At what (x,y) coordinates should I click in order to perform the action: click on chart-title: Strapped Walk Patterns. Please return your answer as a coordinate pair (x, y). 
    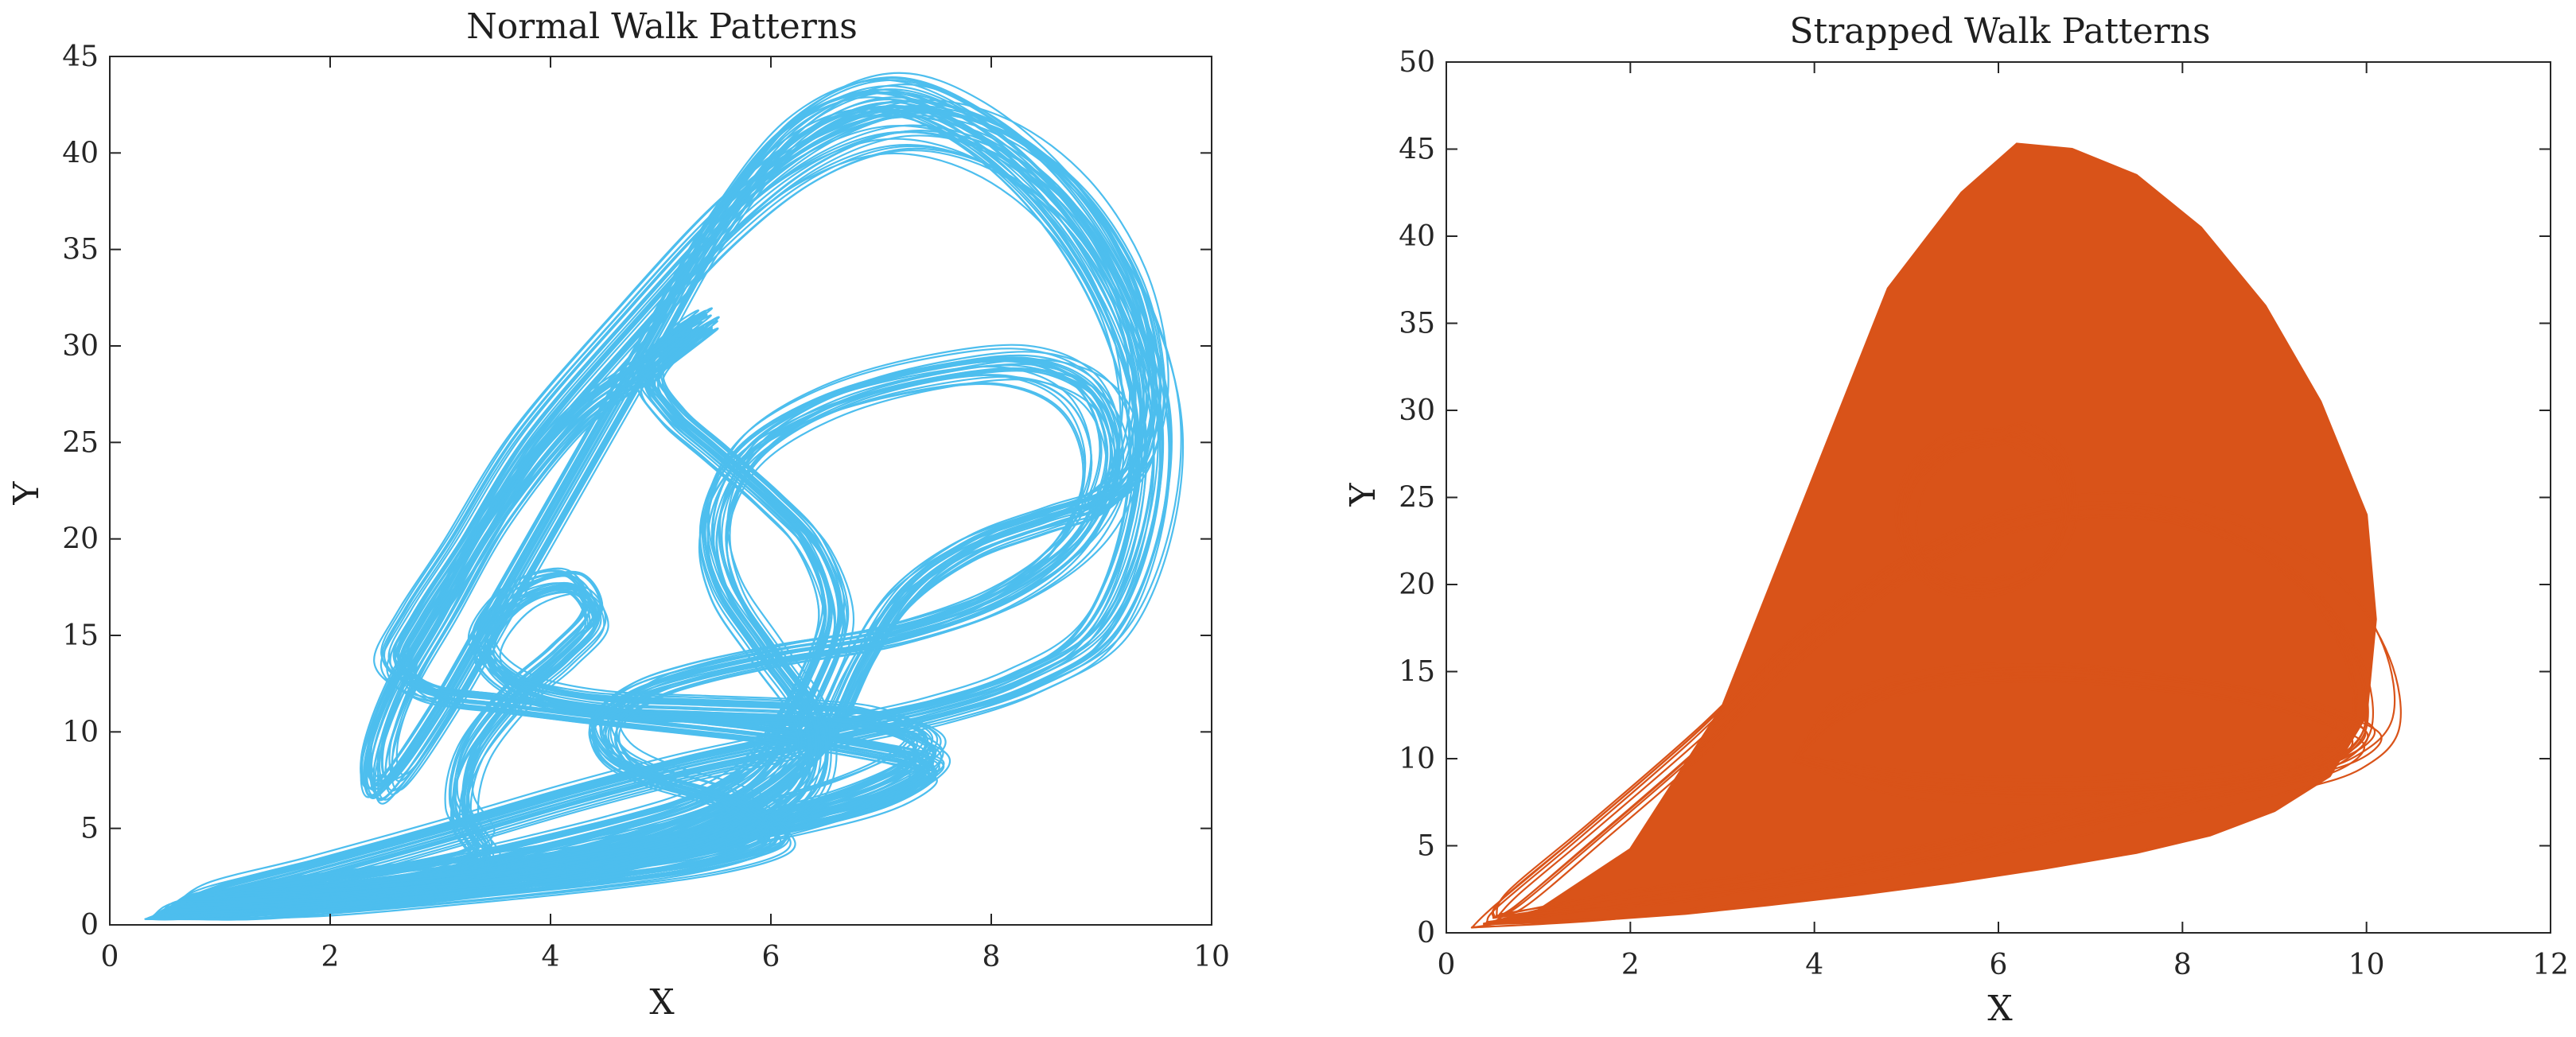
    Looking at the image, I should click on (2000, 32).